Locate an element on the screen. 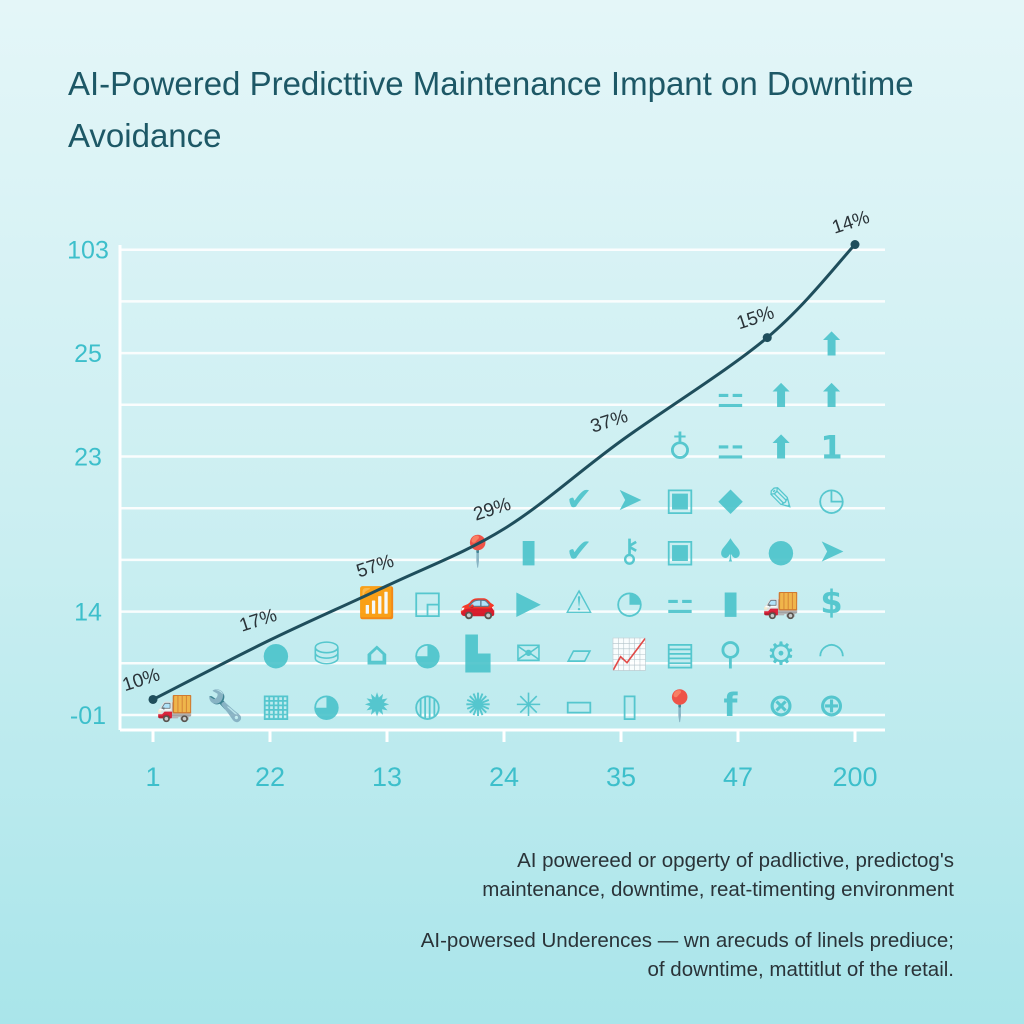  pictogram-icon: ⚙ is located at coordinates (781, 654).